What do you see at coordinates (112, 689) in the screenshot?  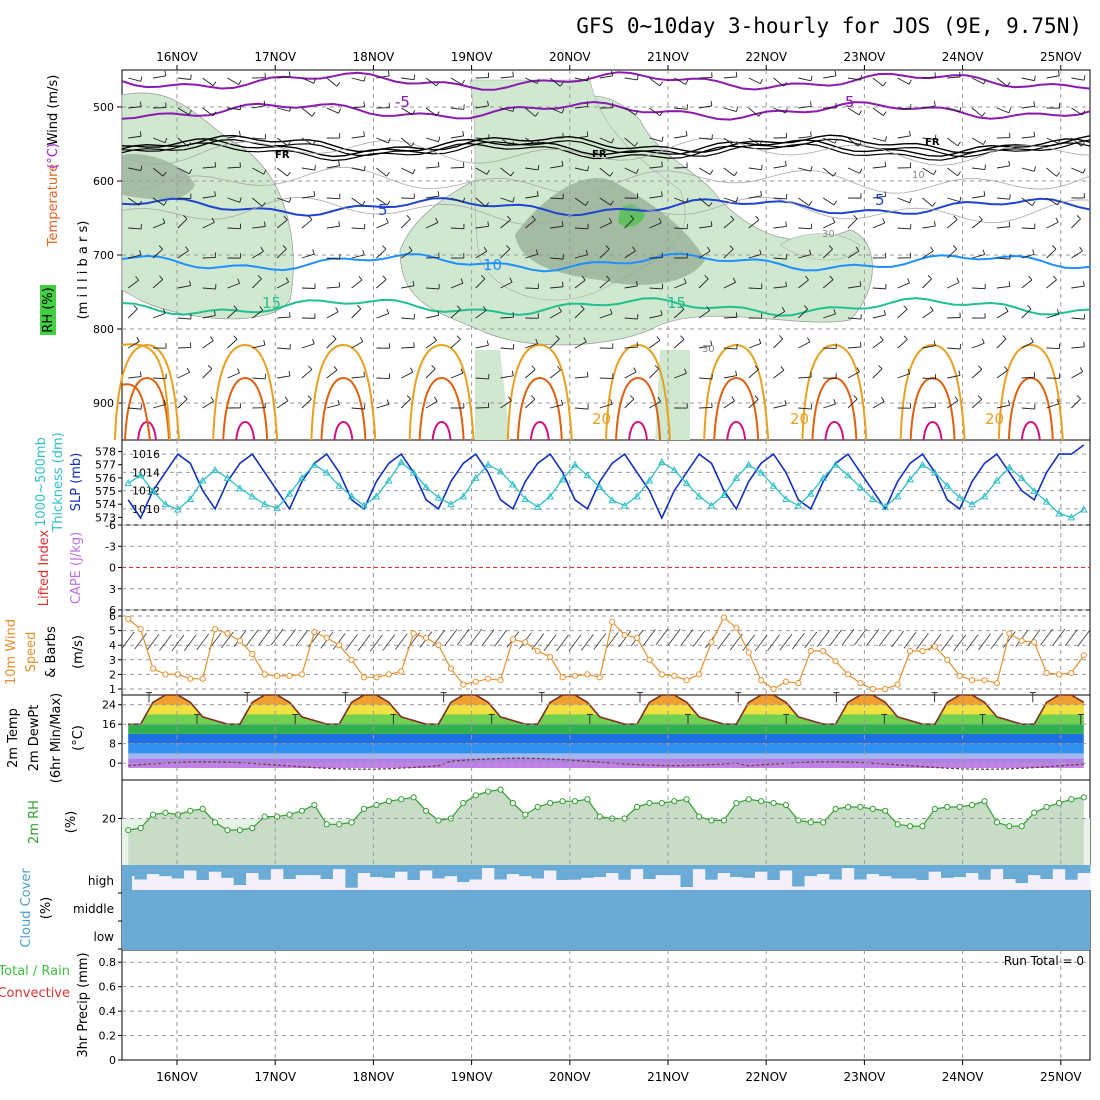 I see `wind-tick-label: 1` at bounding box center [112, 689].